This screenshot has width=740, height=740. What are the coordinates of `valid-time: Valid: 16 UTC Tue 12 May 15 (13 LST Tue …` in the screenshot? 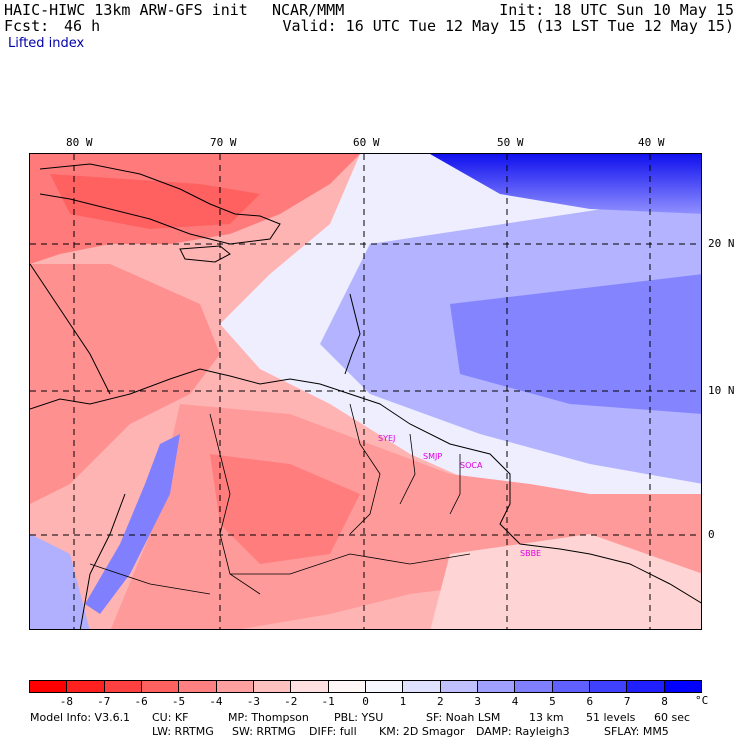 It's located at (508, 26).